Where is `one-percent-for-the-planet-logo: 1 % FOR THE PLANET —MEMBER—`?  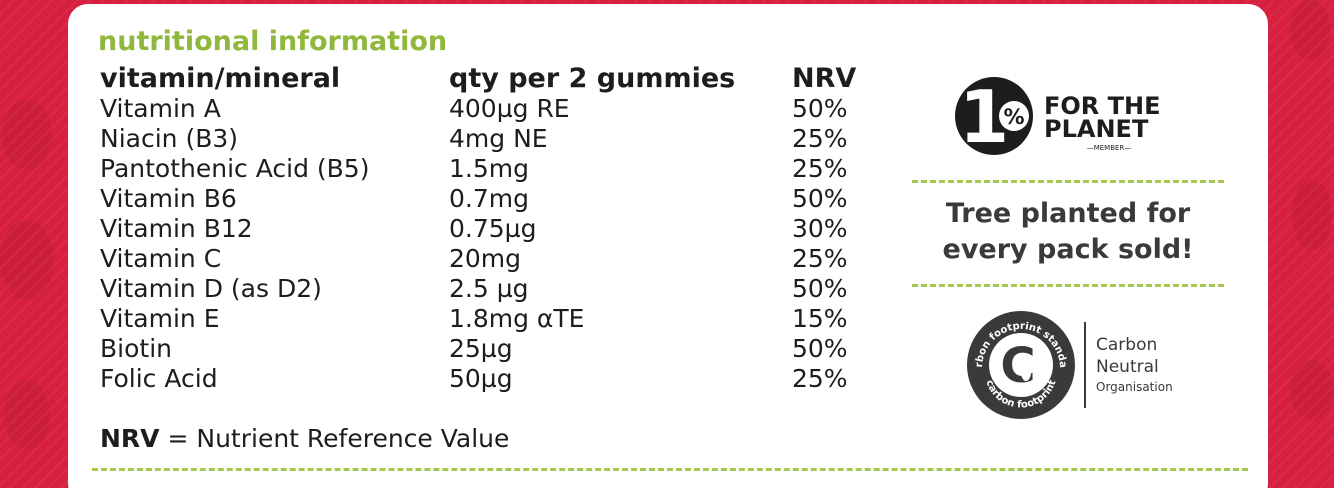 one-percent-for-the-planet-logo: 1 % FOR THE PLANET —MEMBER— is located at coordinates (1057, 116).